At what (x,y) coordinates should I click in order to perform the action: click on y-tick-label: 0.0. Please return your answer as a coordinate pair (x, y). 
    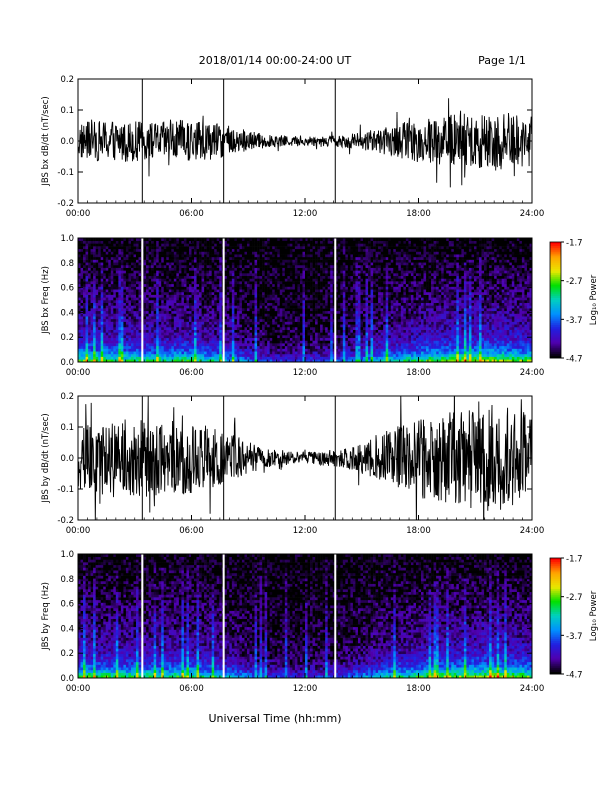
    Looking at the image, I should click on (67, 142).